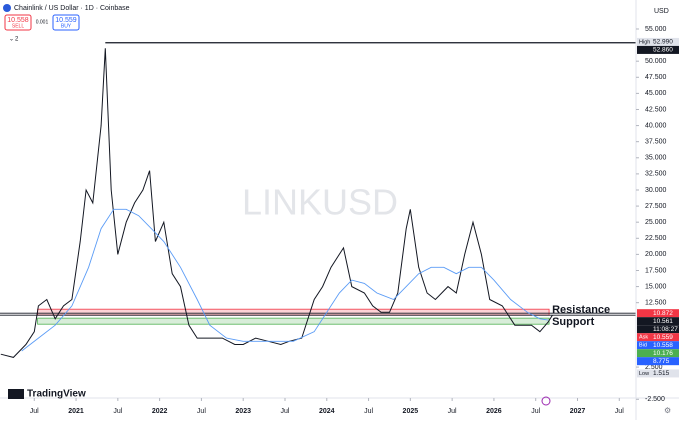 The width and height of the screenshot is (679, 425). Describe the element at coordinates (656, 270) in the screenshot. I see `y-tick-label: 17.500` at that location.